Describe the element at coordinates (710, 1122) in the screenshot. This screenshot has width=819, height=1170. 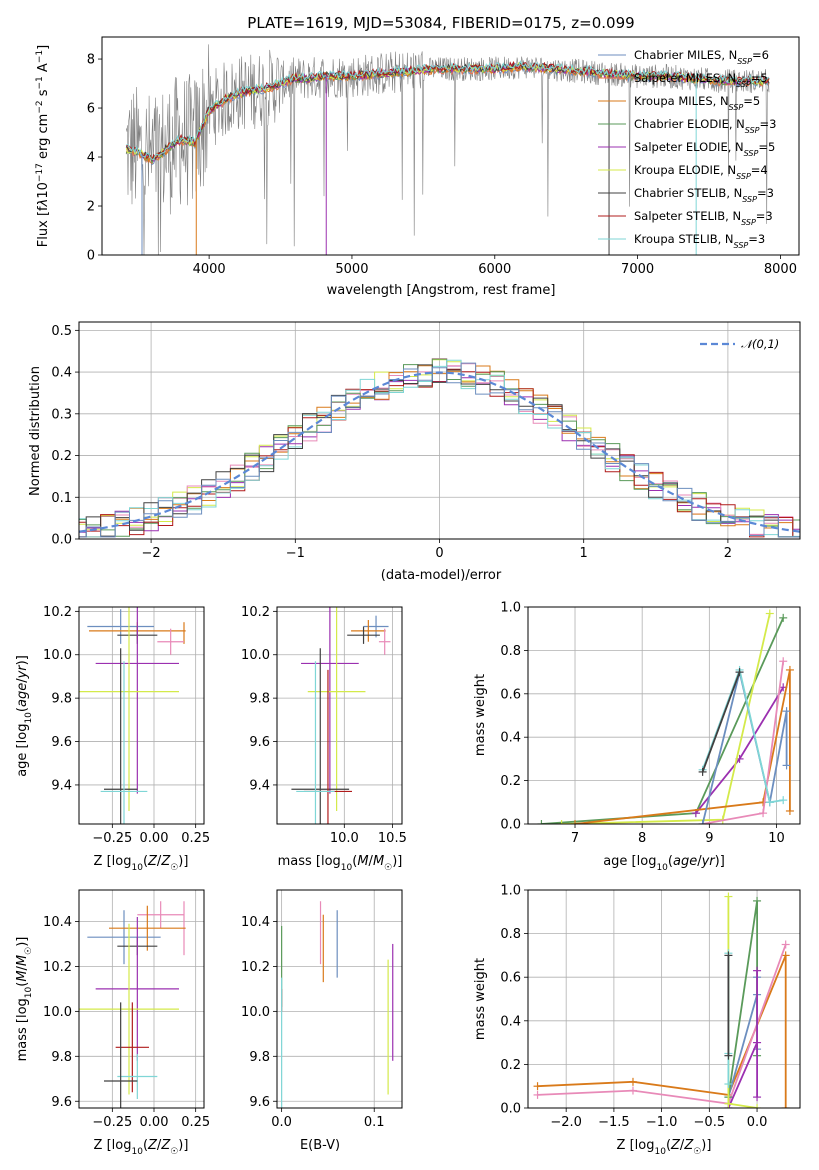
I see `x-tick-label: −0.5` at that location.